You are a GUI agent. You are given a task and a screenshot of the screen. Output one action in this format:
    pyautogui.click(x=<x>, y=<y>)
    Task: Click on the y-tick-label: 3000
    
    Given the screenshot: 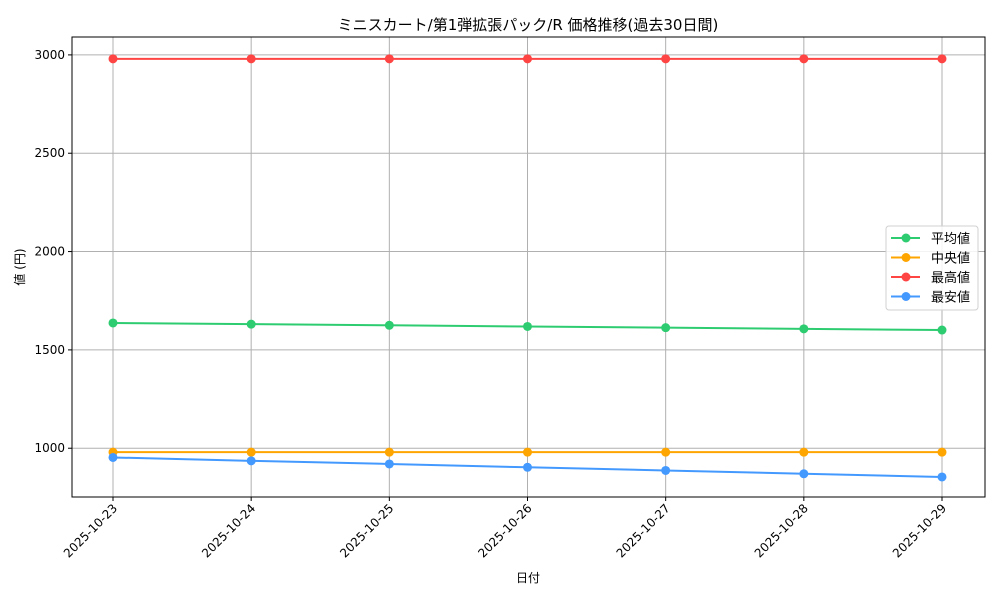 What is the action you would take?
    pyautogui.click(x=49, y=55)
    